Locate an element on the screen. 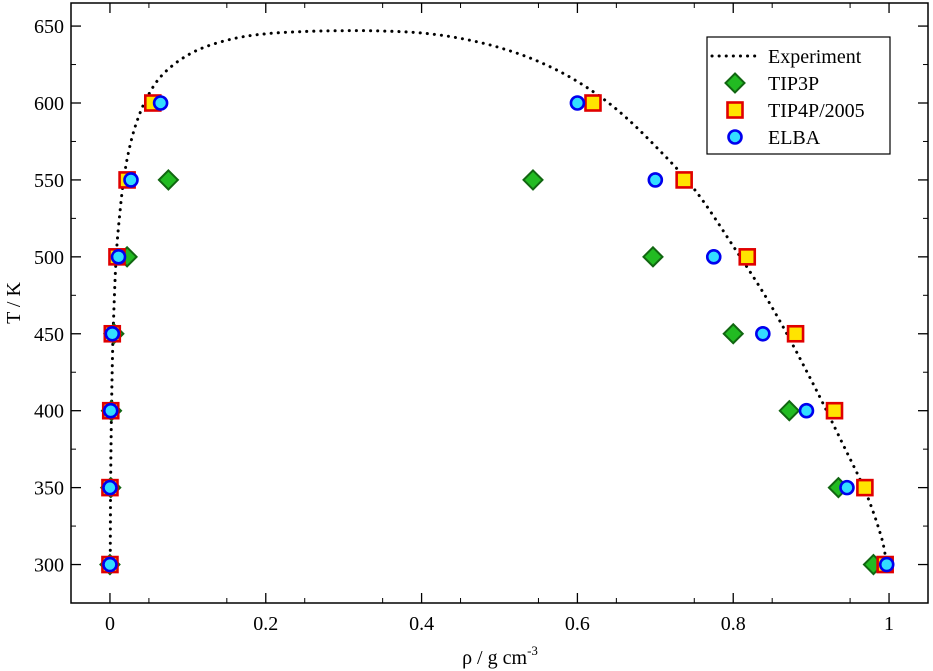 The image size is (933, 671). y-tick-label: 300 is located at coordinates (49, 566).